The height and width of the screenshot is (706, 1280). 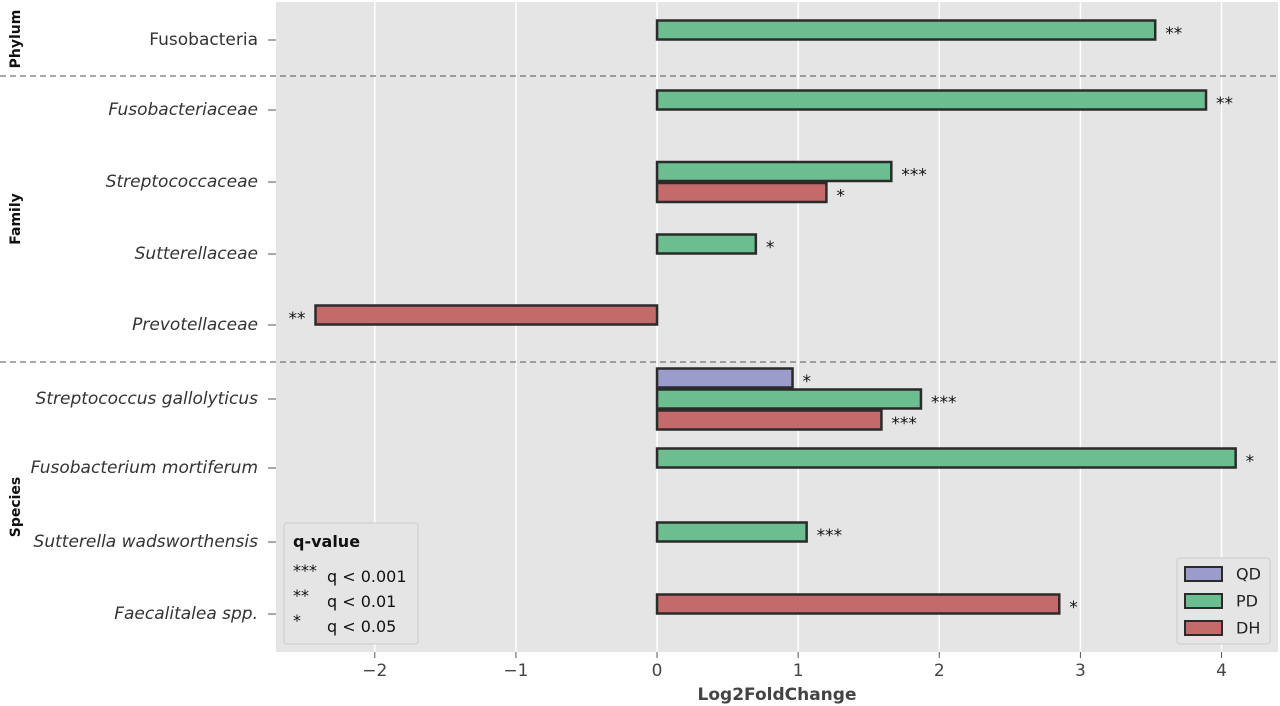 I want to click on bar-fusobacteria-pd, so click(x=906, y=30).